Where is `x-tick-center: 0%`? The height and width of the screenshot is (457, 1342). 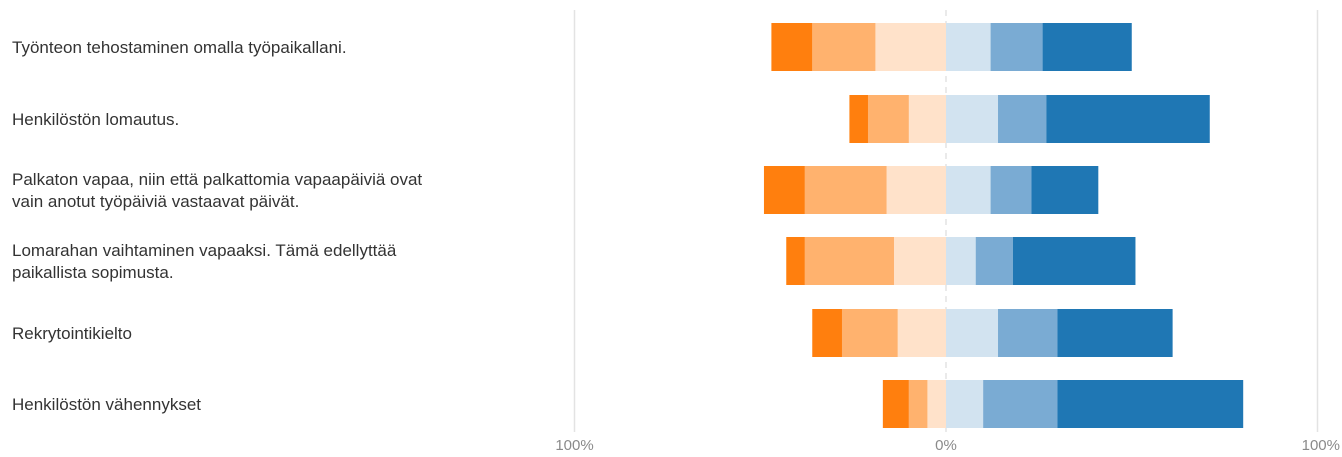 x-tick-center: 0% is located at coordinates (946, 444).